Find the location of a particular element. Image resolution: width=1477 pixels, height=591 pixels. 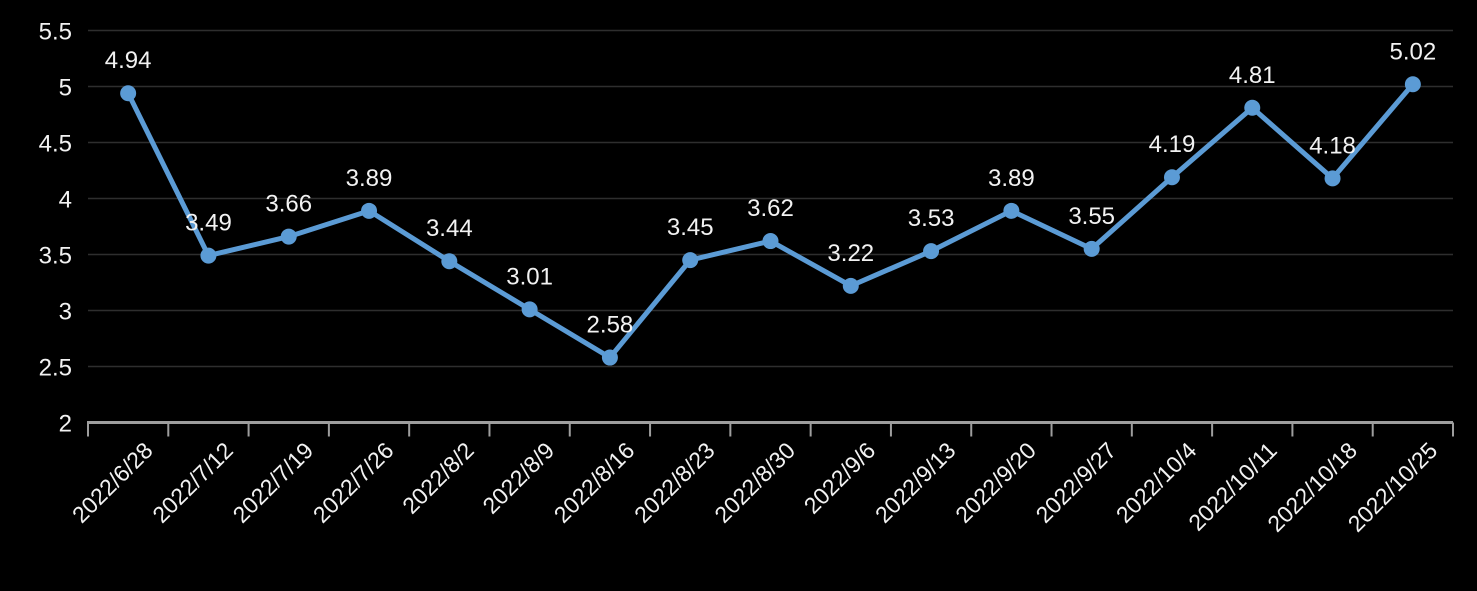

y-tick-label: 4 is located at coordinates (65, 200).